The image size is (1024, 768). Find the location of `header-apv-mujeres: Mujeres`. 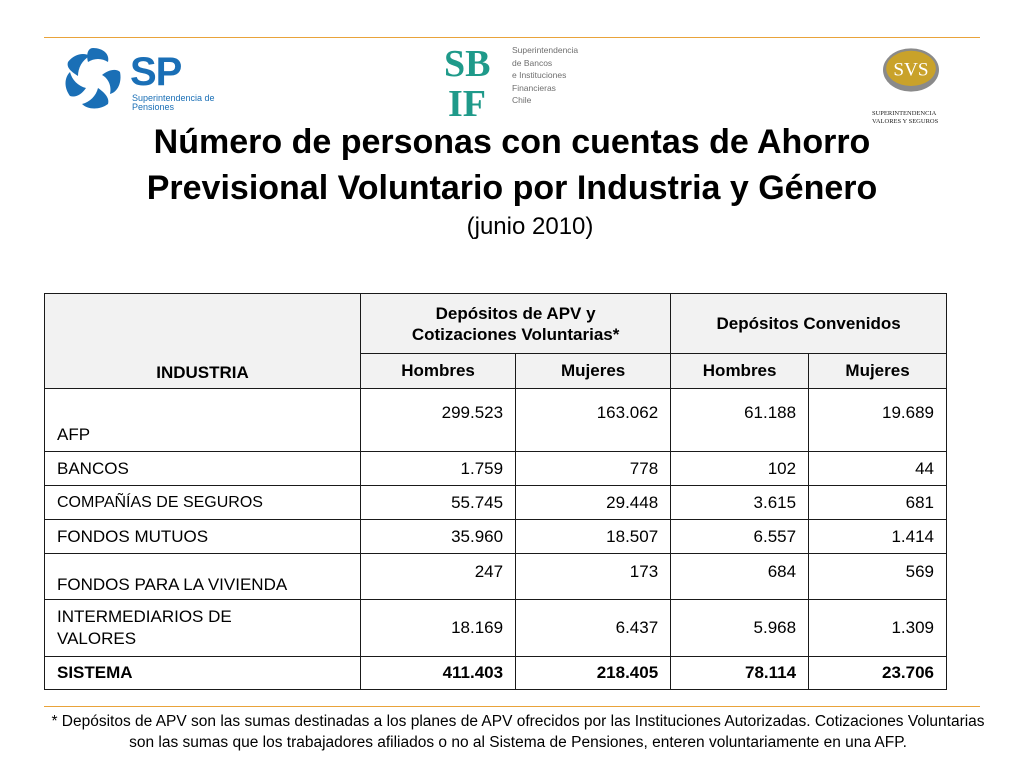

header-apv-mujeres: Mujeres is located at coordinates (593, 371).